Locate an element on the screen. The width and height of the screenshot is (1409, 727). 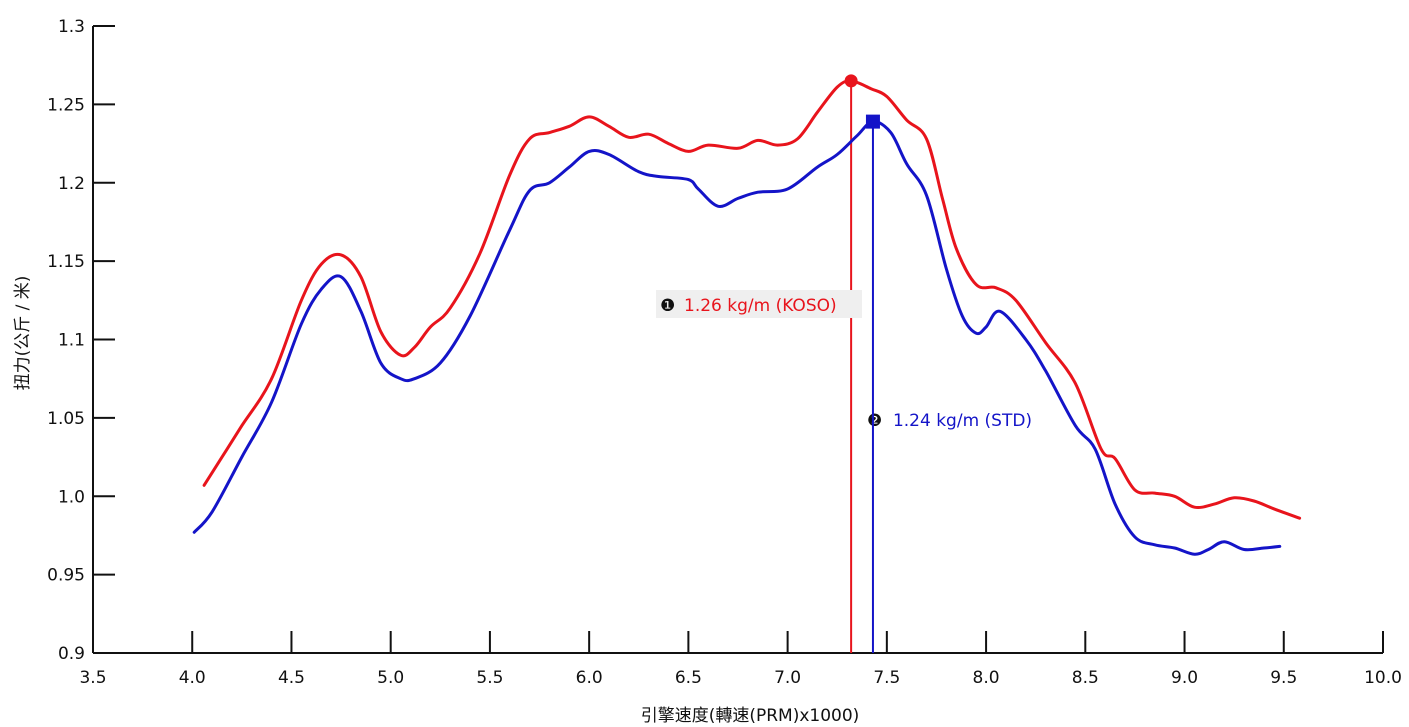
x-tick-label: 8.5 is located at coordinates (1085, 678).